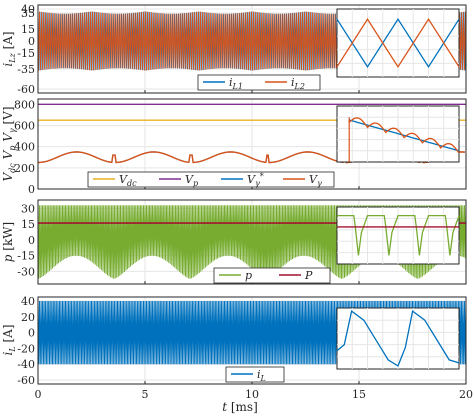 This screenshot has width=474, height=416. I want to click on ytick-label: 35, so click(28, 13).